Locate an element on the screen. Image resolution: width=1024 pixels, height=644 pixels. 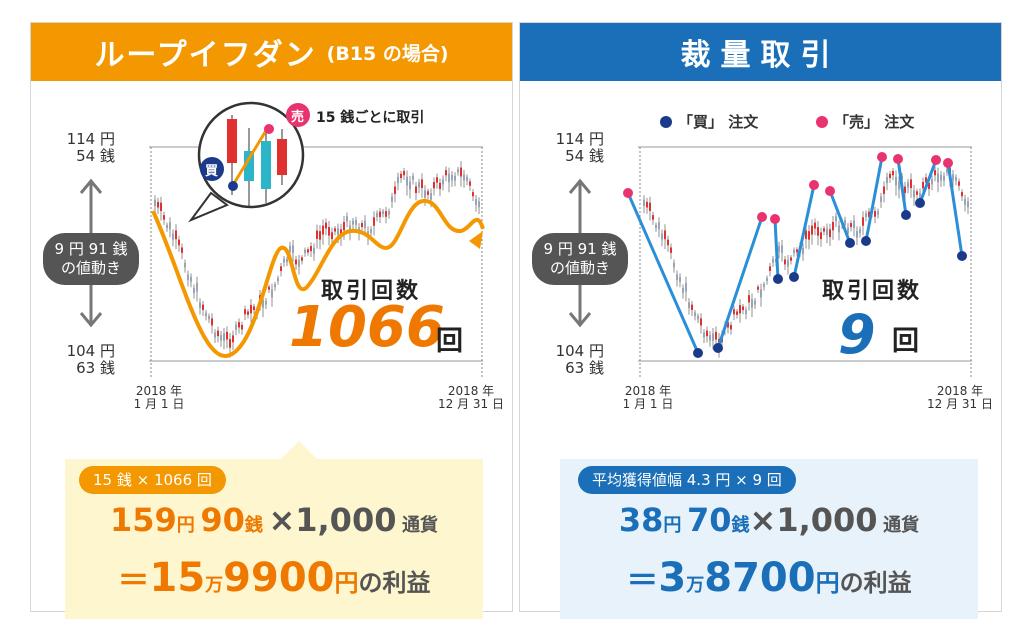
result-tag: 15 銭 × 1066 回 is located at coordinates (152, 480).